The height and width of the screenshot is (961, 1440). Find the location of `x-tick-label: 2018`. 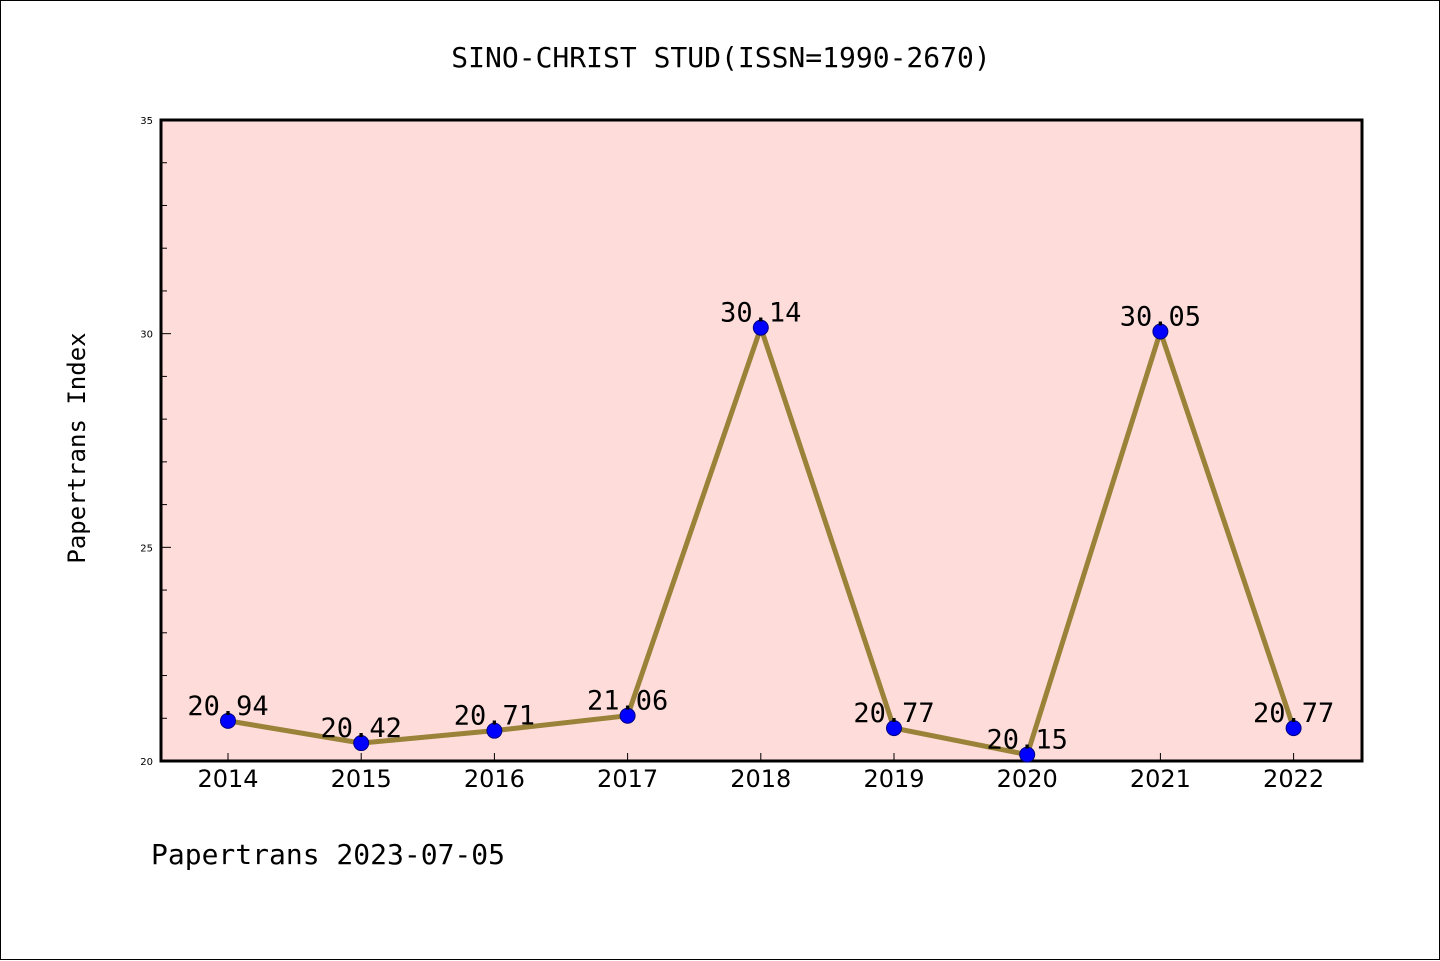

x-tick-label: 2018 is located at coordinates (760, 779).